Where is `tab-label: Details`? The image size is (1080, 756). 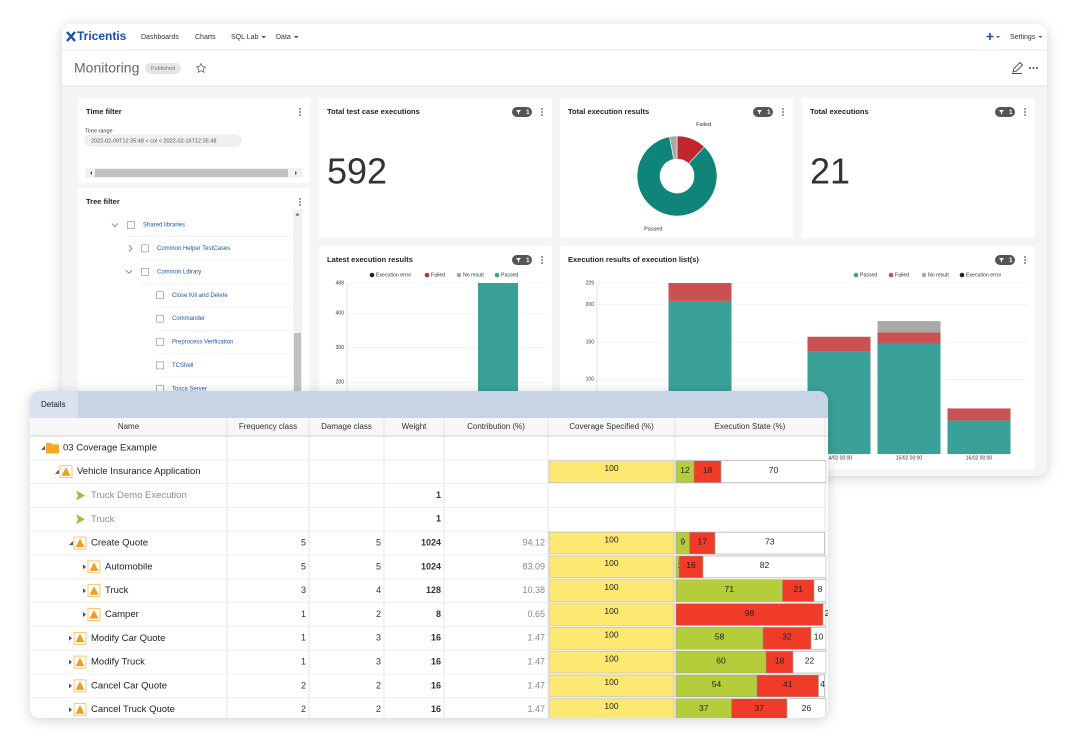 tab-label: Details is located at coordinates (53, 404).